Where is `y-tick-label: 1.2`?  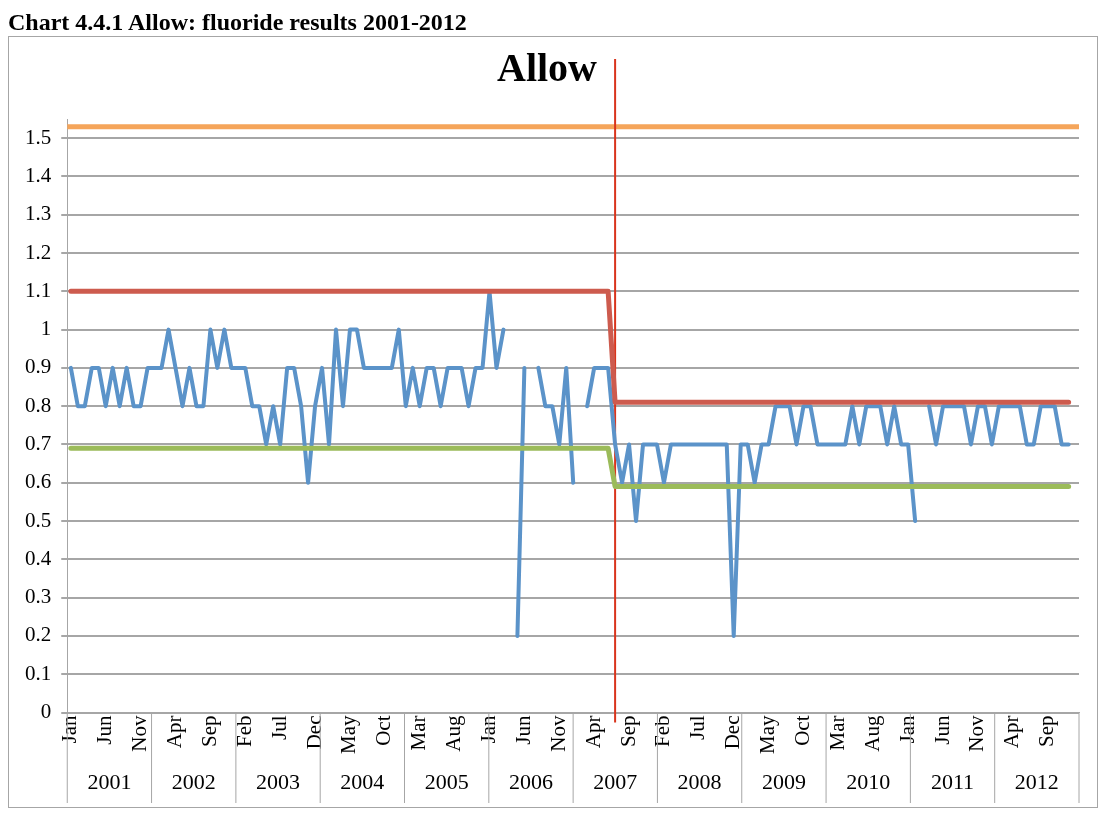
y-tick-label: 1.2 is located at coordinates (38, 251).